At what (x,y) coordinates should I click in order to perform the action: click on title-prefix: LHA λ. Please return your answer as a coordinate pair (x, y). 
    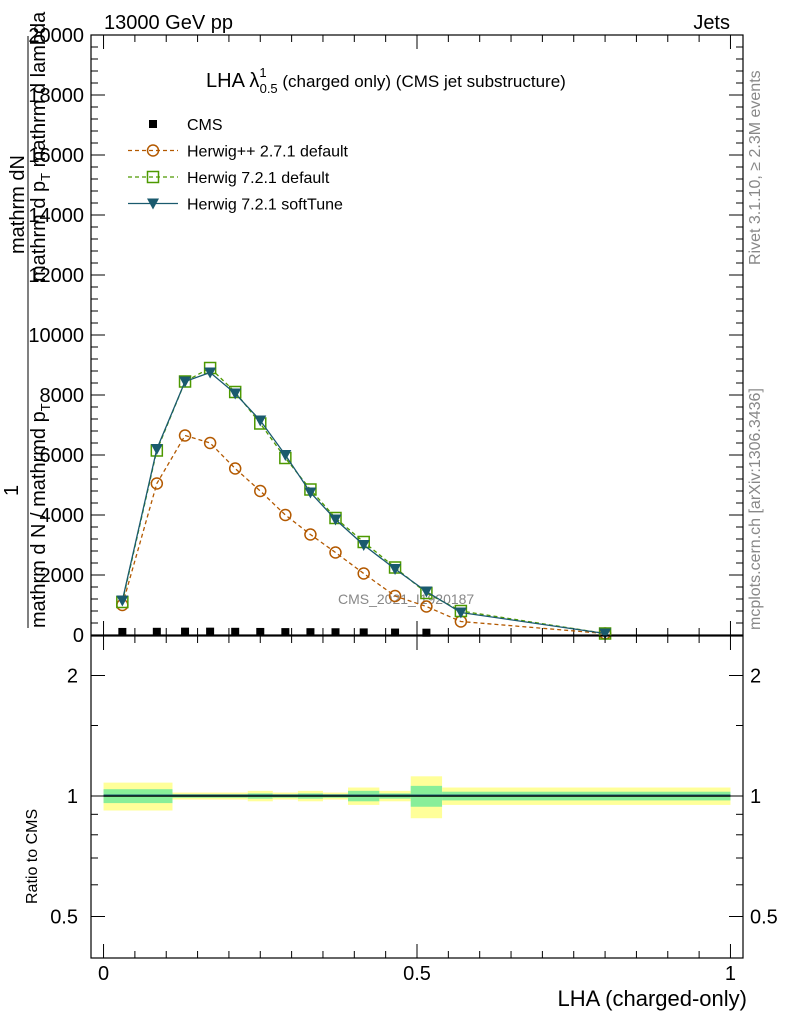
    Looking at the image, I should click on (232, 81).